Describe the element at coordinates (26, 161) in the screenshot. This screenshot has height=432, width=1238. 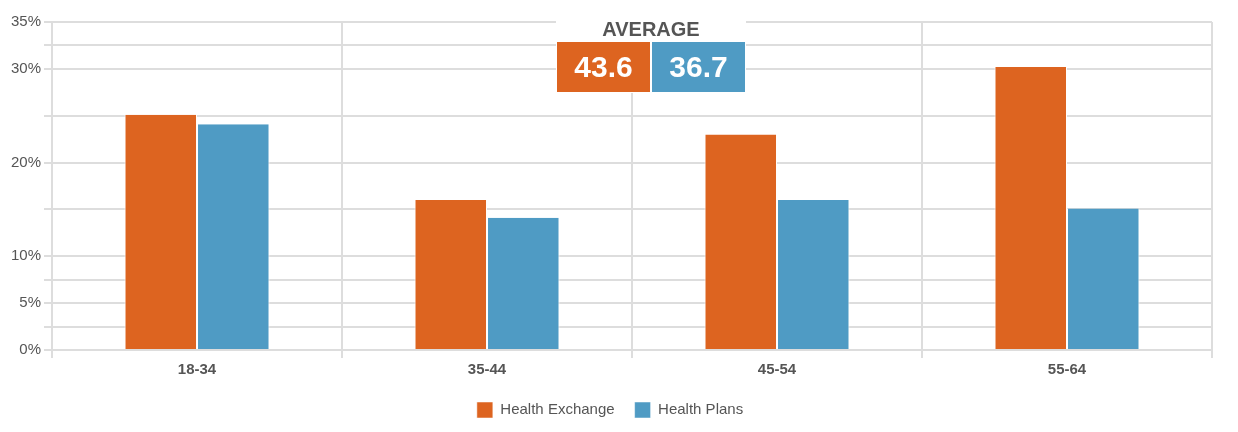
I see `y-tick-label: 20%` at that location.